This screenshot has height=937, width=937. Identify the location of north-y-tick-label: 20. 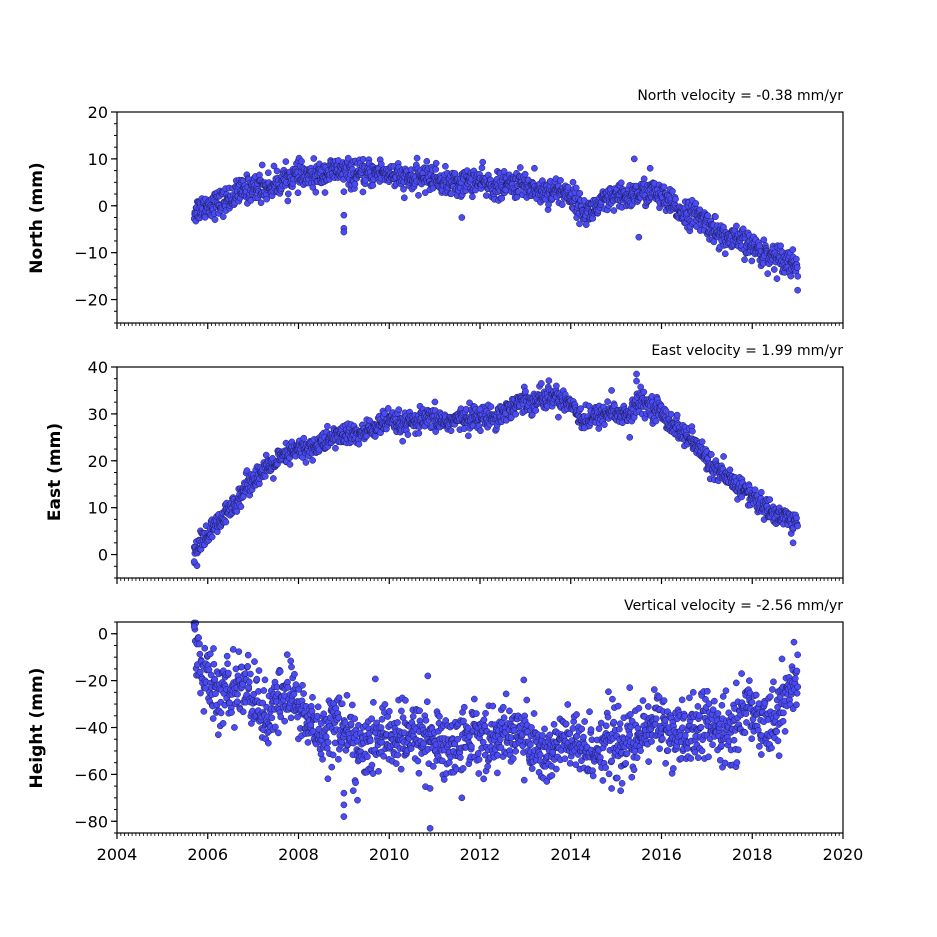
(98, 112).